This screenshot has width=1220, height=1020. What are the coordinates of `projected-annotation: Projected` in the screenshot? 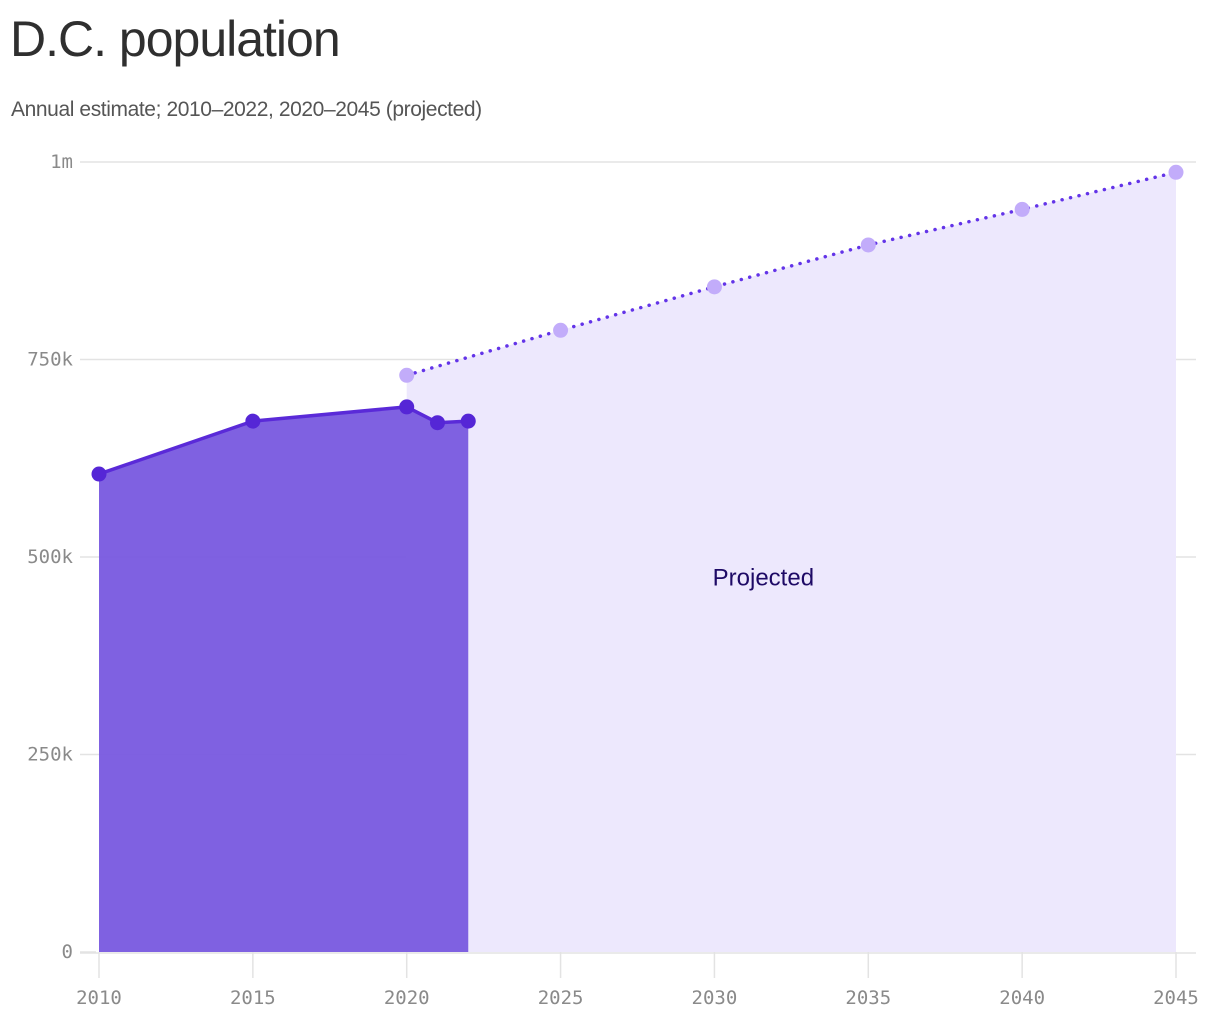 It's located at (763, 578).